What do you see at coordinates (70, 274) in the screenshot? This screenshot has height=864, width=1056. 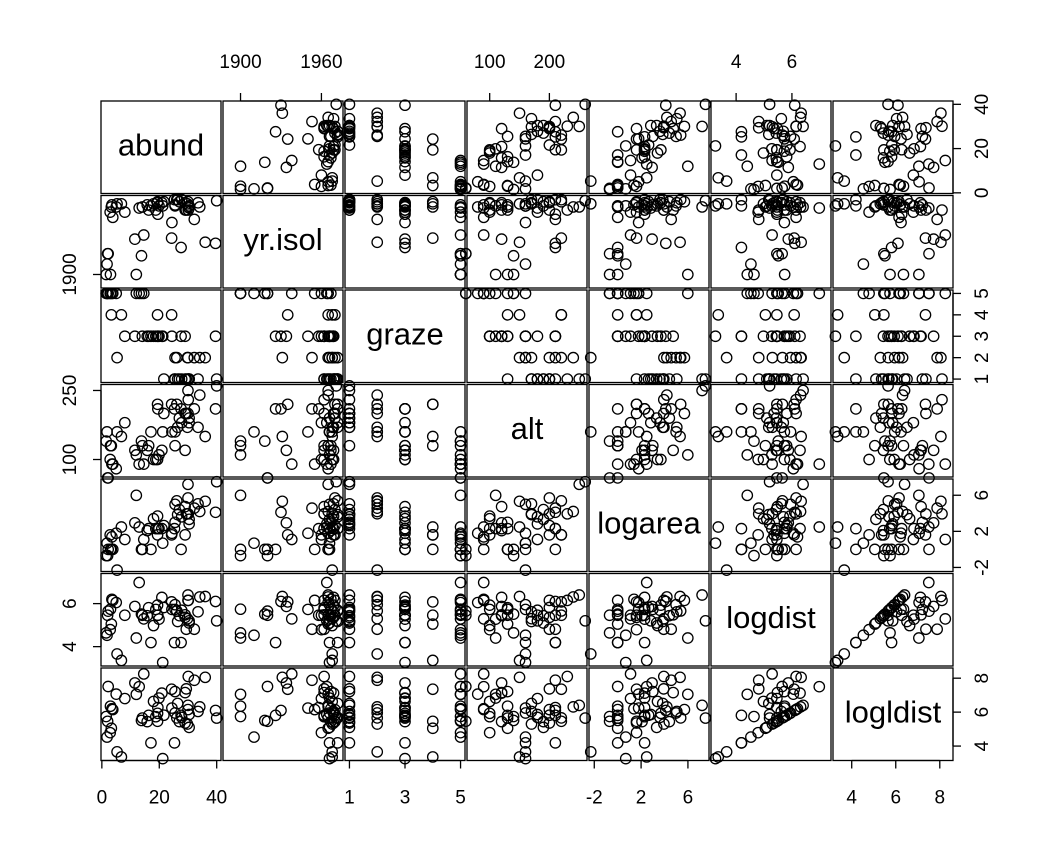 I see `y-tick-label: 1900` at bounding box center [70, 274].